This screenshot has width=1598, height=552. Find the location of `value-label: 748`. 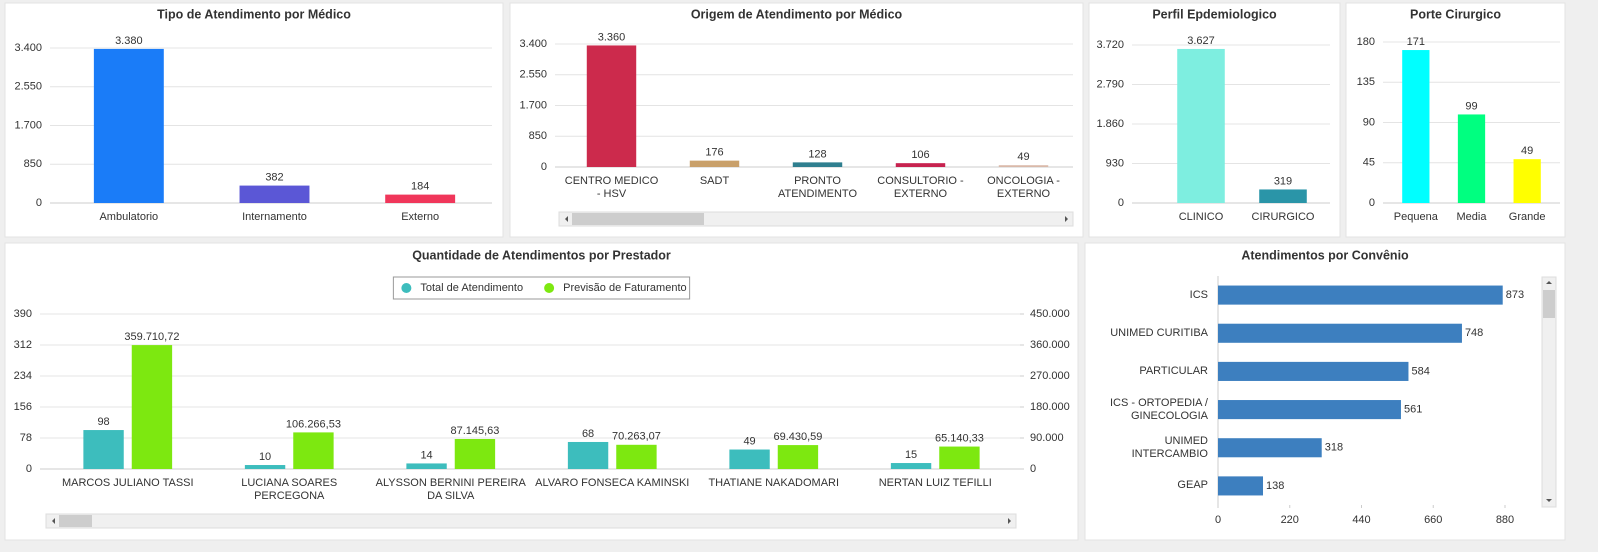

value-label: 748 is located at coordinates (1474, 333).